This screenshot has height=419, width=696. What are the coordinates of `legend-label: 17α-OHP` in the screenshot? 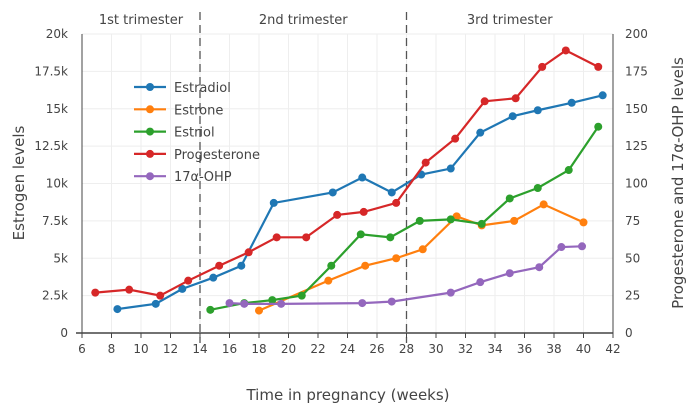 It's located at (203, 177).